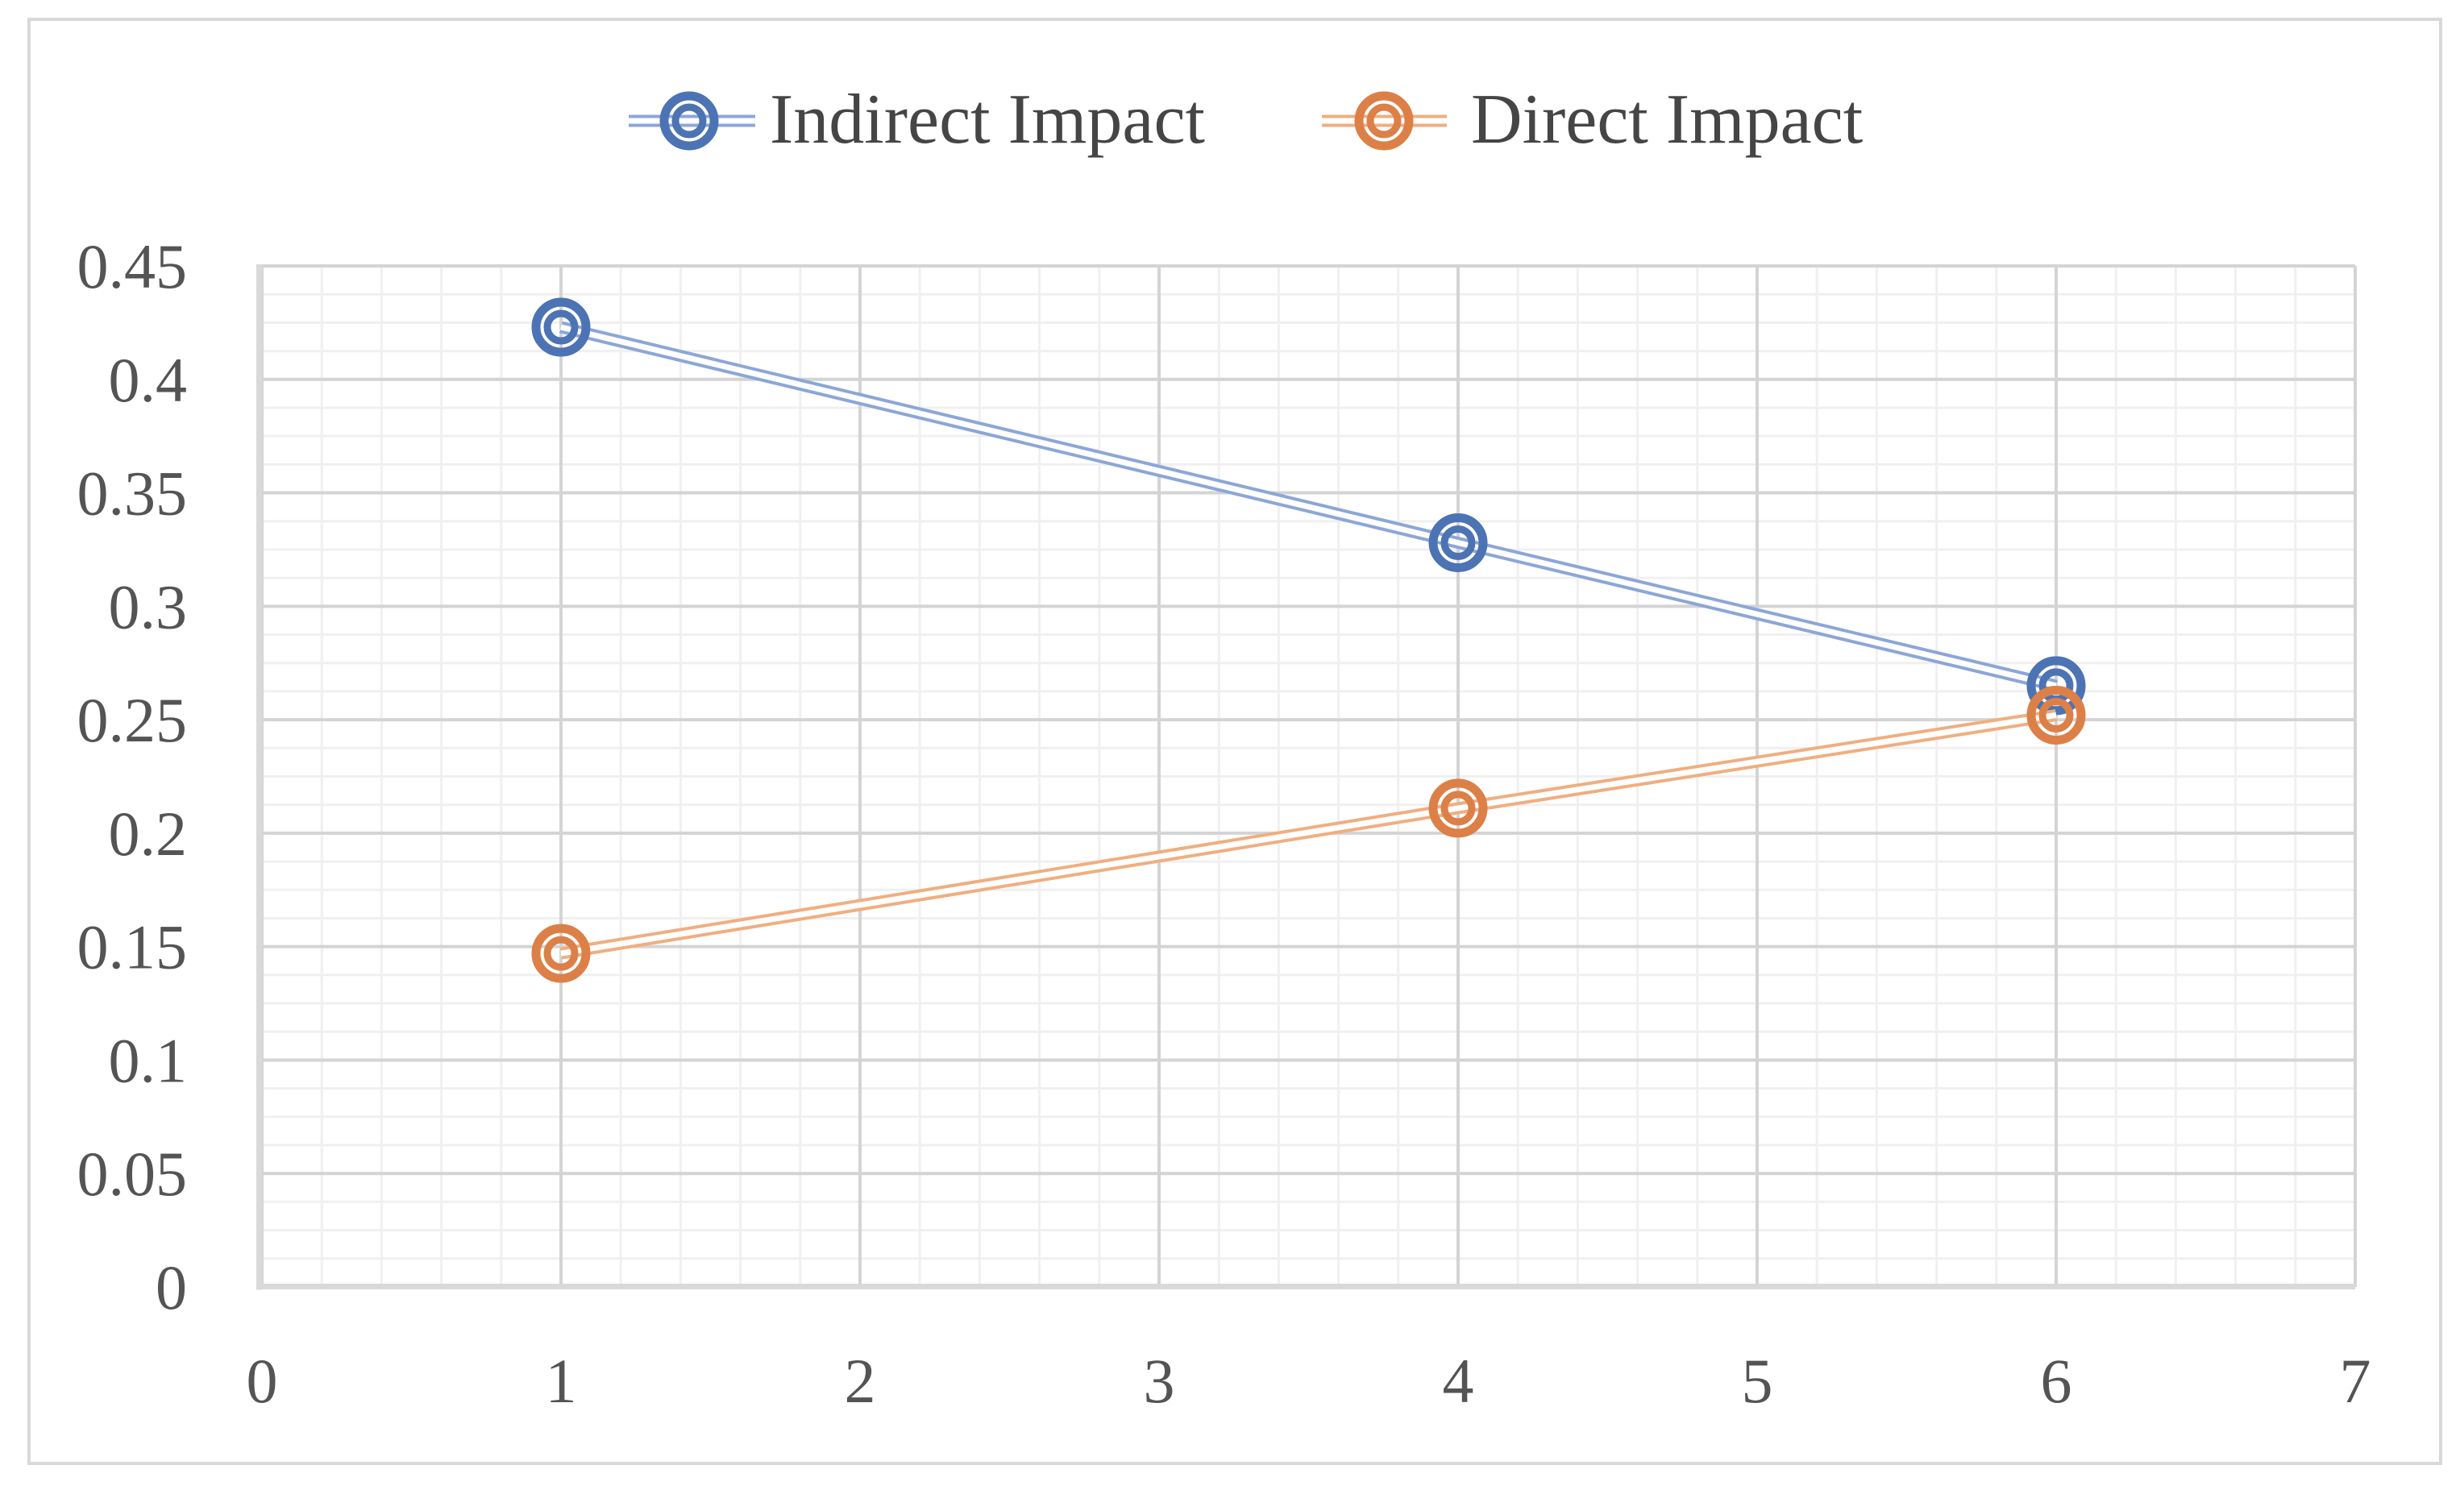 The height and width of the screenshot is (1486, 2464). I want to click on y-tick-label: 0.25, so click(133, 720).